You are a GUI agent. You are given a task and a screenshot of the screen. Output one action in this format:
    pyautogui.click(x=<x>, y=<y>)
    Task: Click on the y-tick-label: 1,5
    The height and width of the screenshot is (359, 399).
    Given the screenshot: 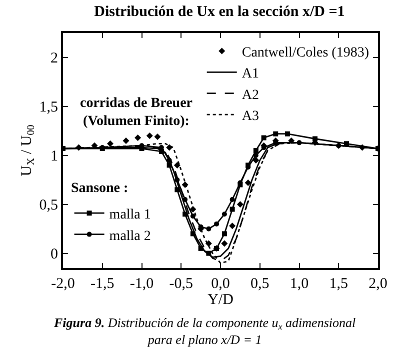 What is the action you would take?
    pyautogui.click(x=48, y=108)
    